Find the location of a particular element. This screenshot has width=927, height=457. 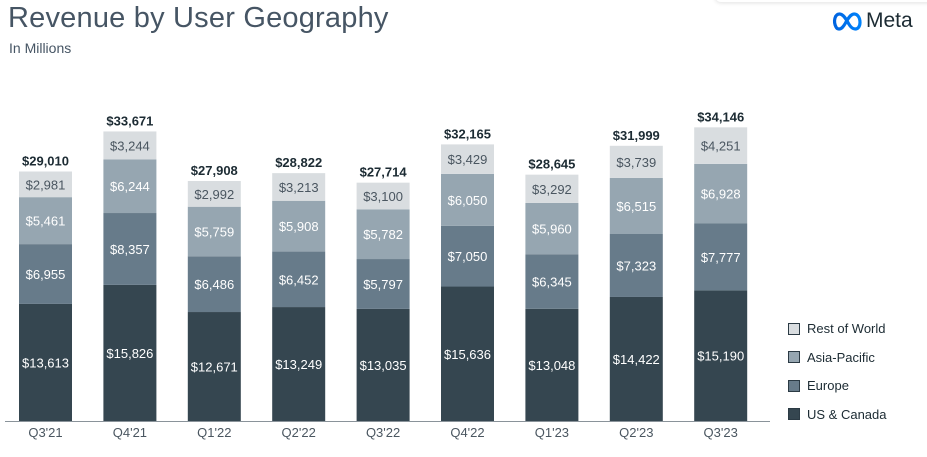

total-label: $33,671 is located at coordinates (129, 120).